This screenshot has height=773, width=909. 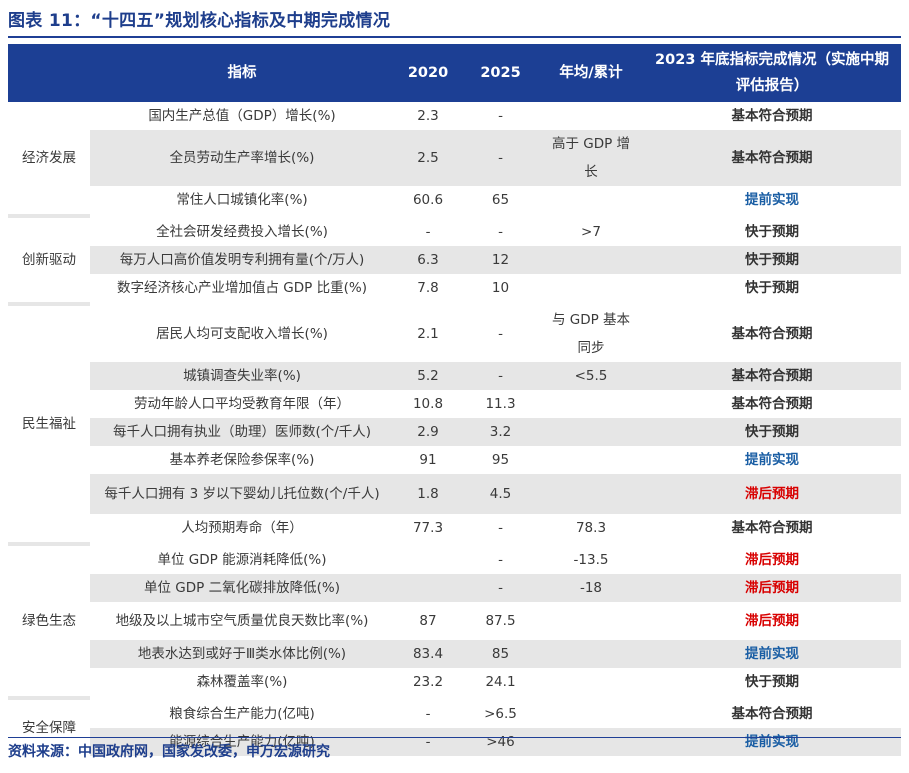 I want to click on source-divider, so click(x=454, y=737).